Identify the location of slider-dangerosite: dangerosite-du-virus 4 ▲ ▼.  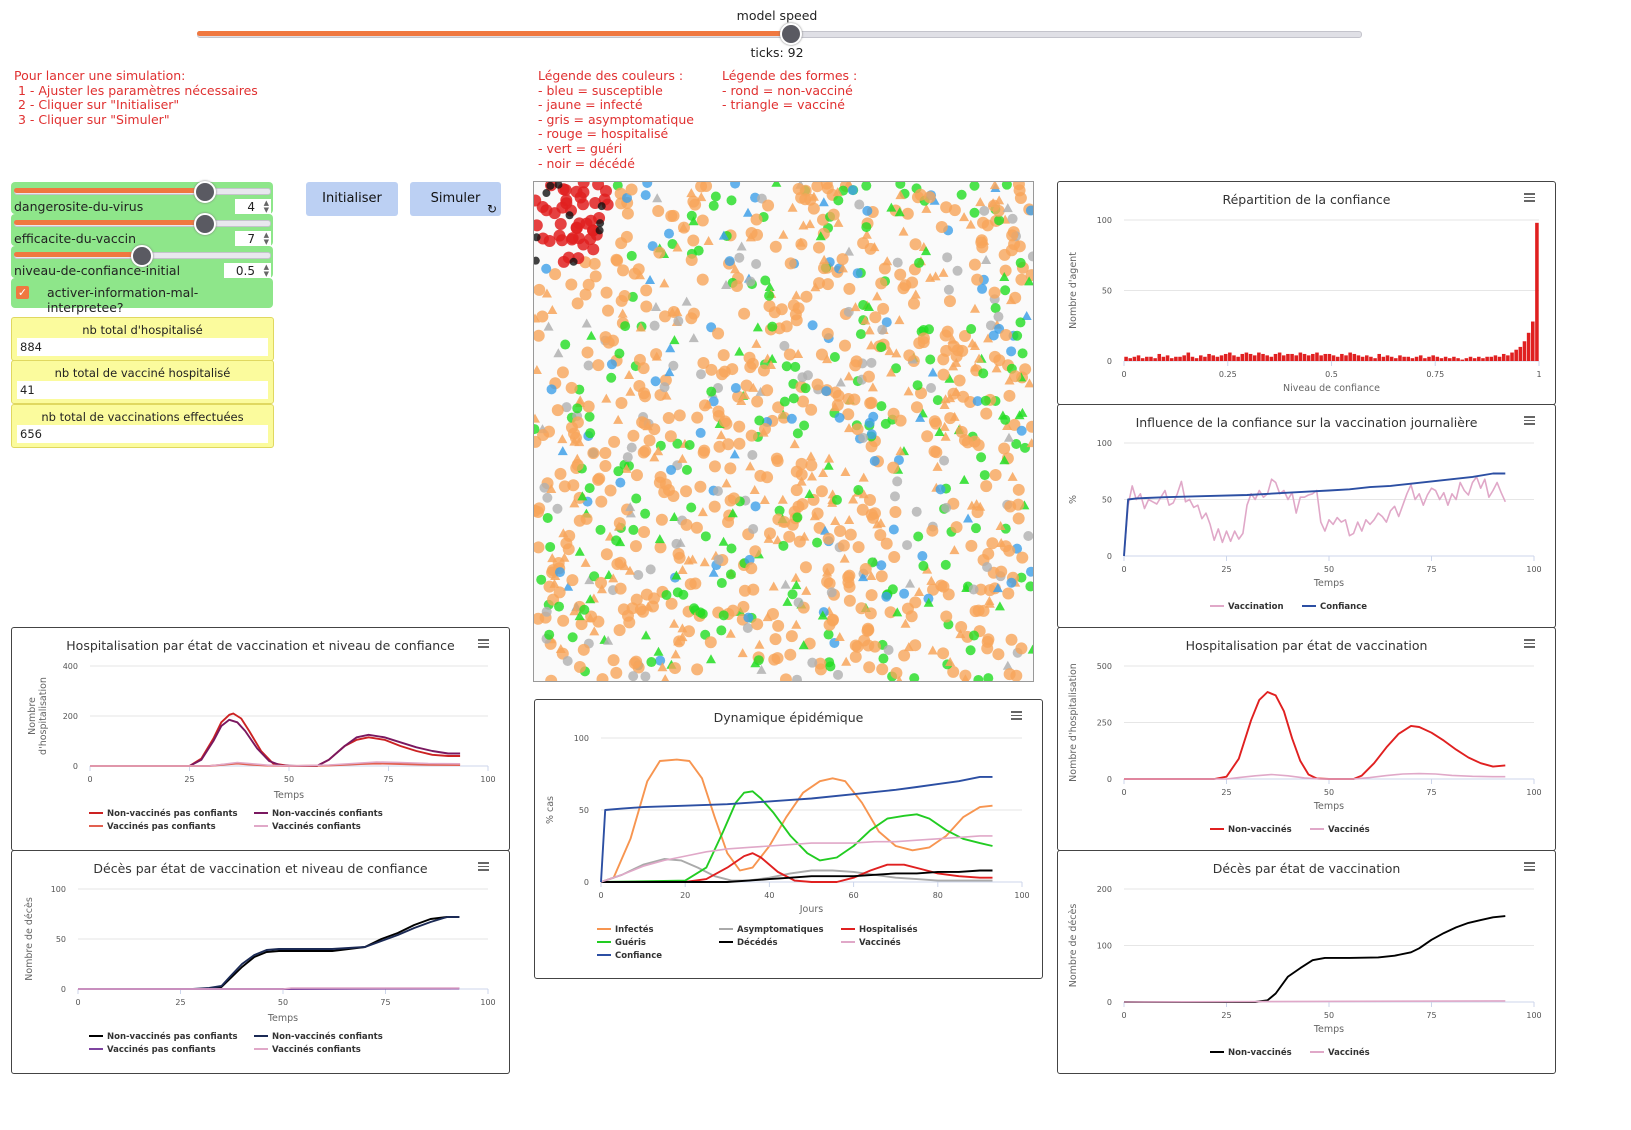
(142, 198).